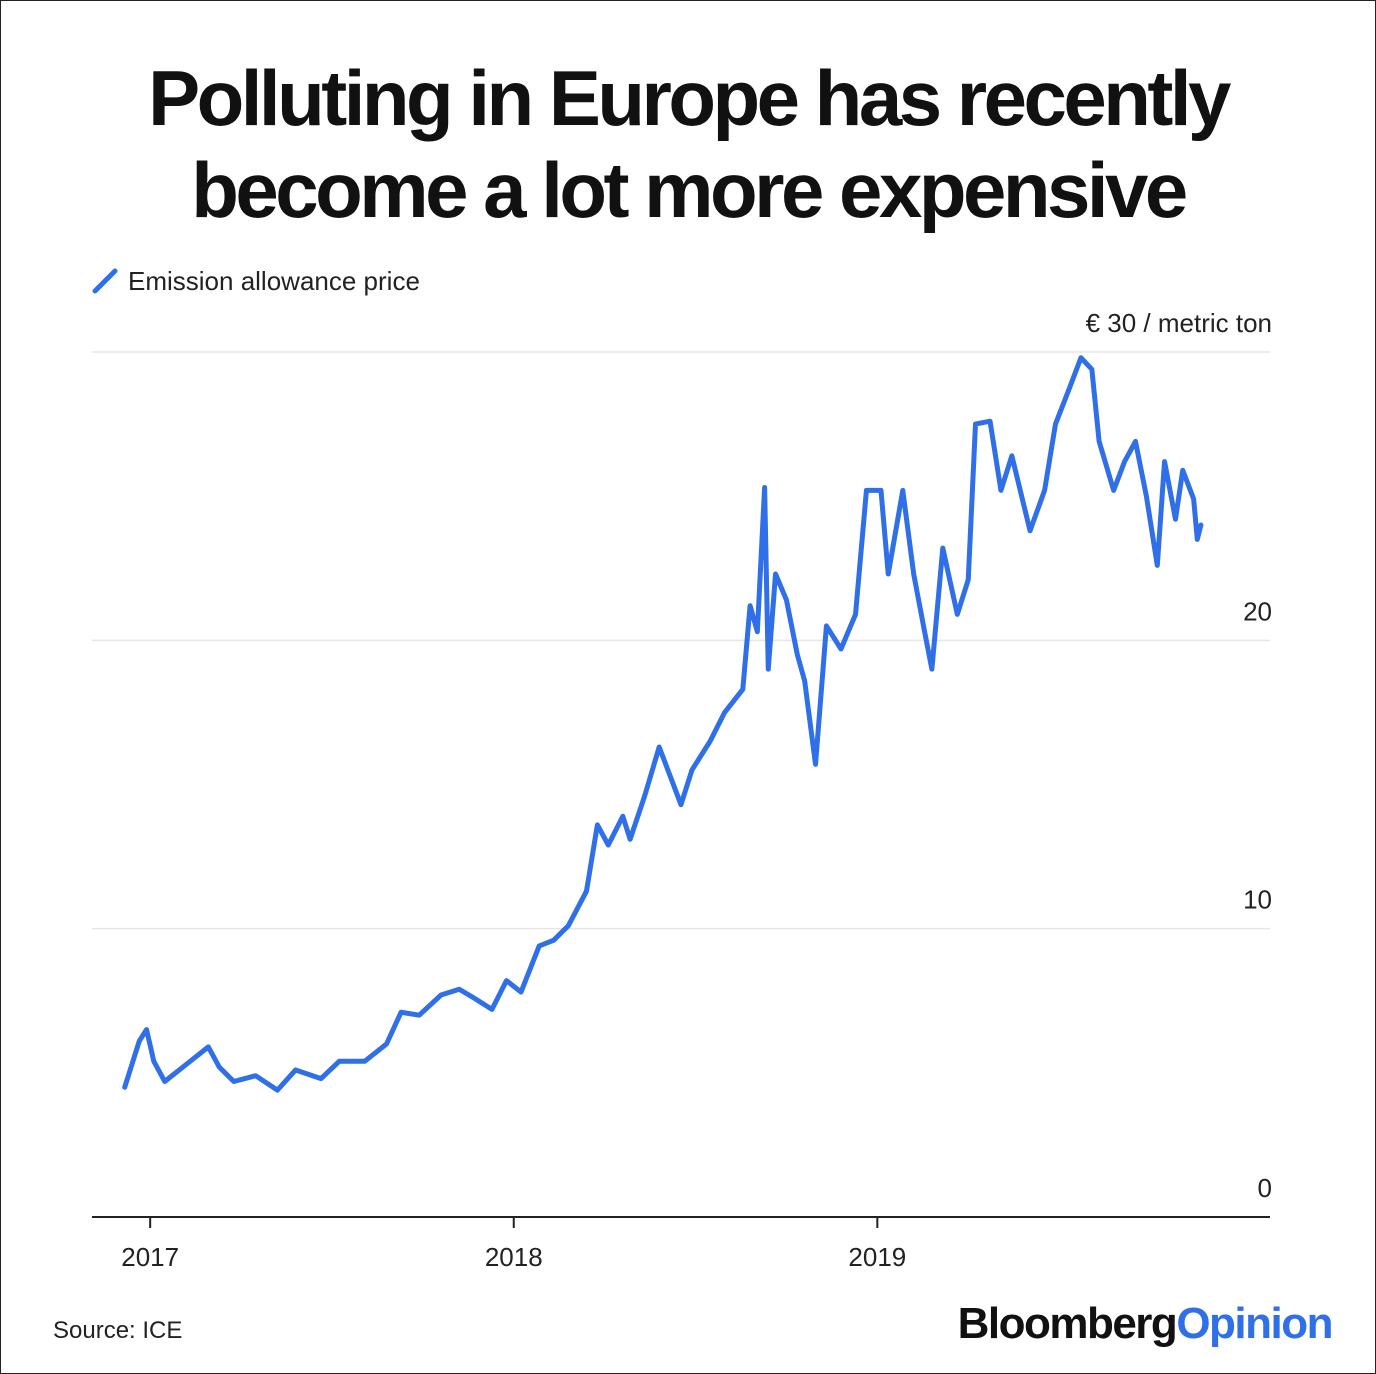  What do you see at coordinates (514, 1257) in the screenshot?
I see `x-tick-label: 2018` at bounding box center [514, 1257].